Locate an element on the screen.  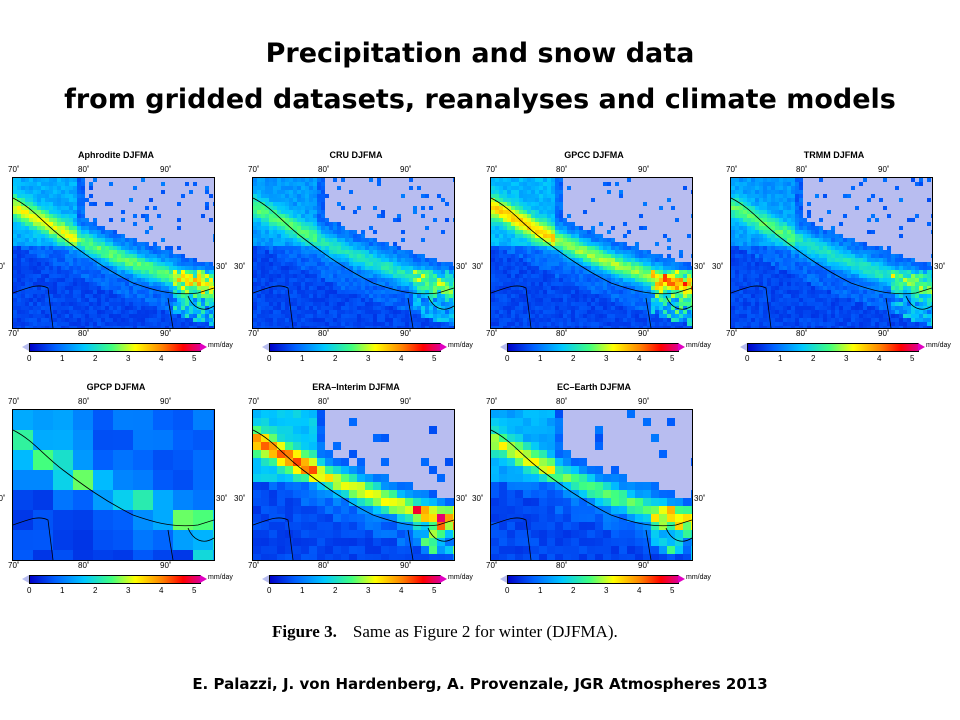
panel-title: CRU DJFMA is located at coordinates (356, 155).